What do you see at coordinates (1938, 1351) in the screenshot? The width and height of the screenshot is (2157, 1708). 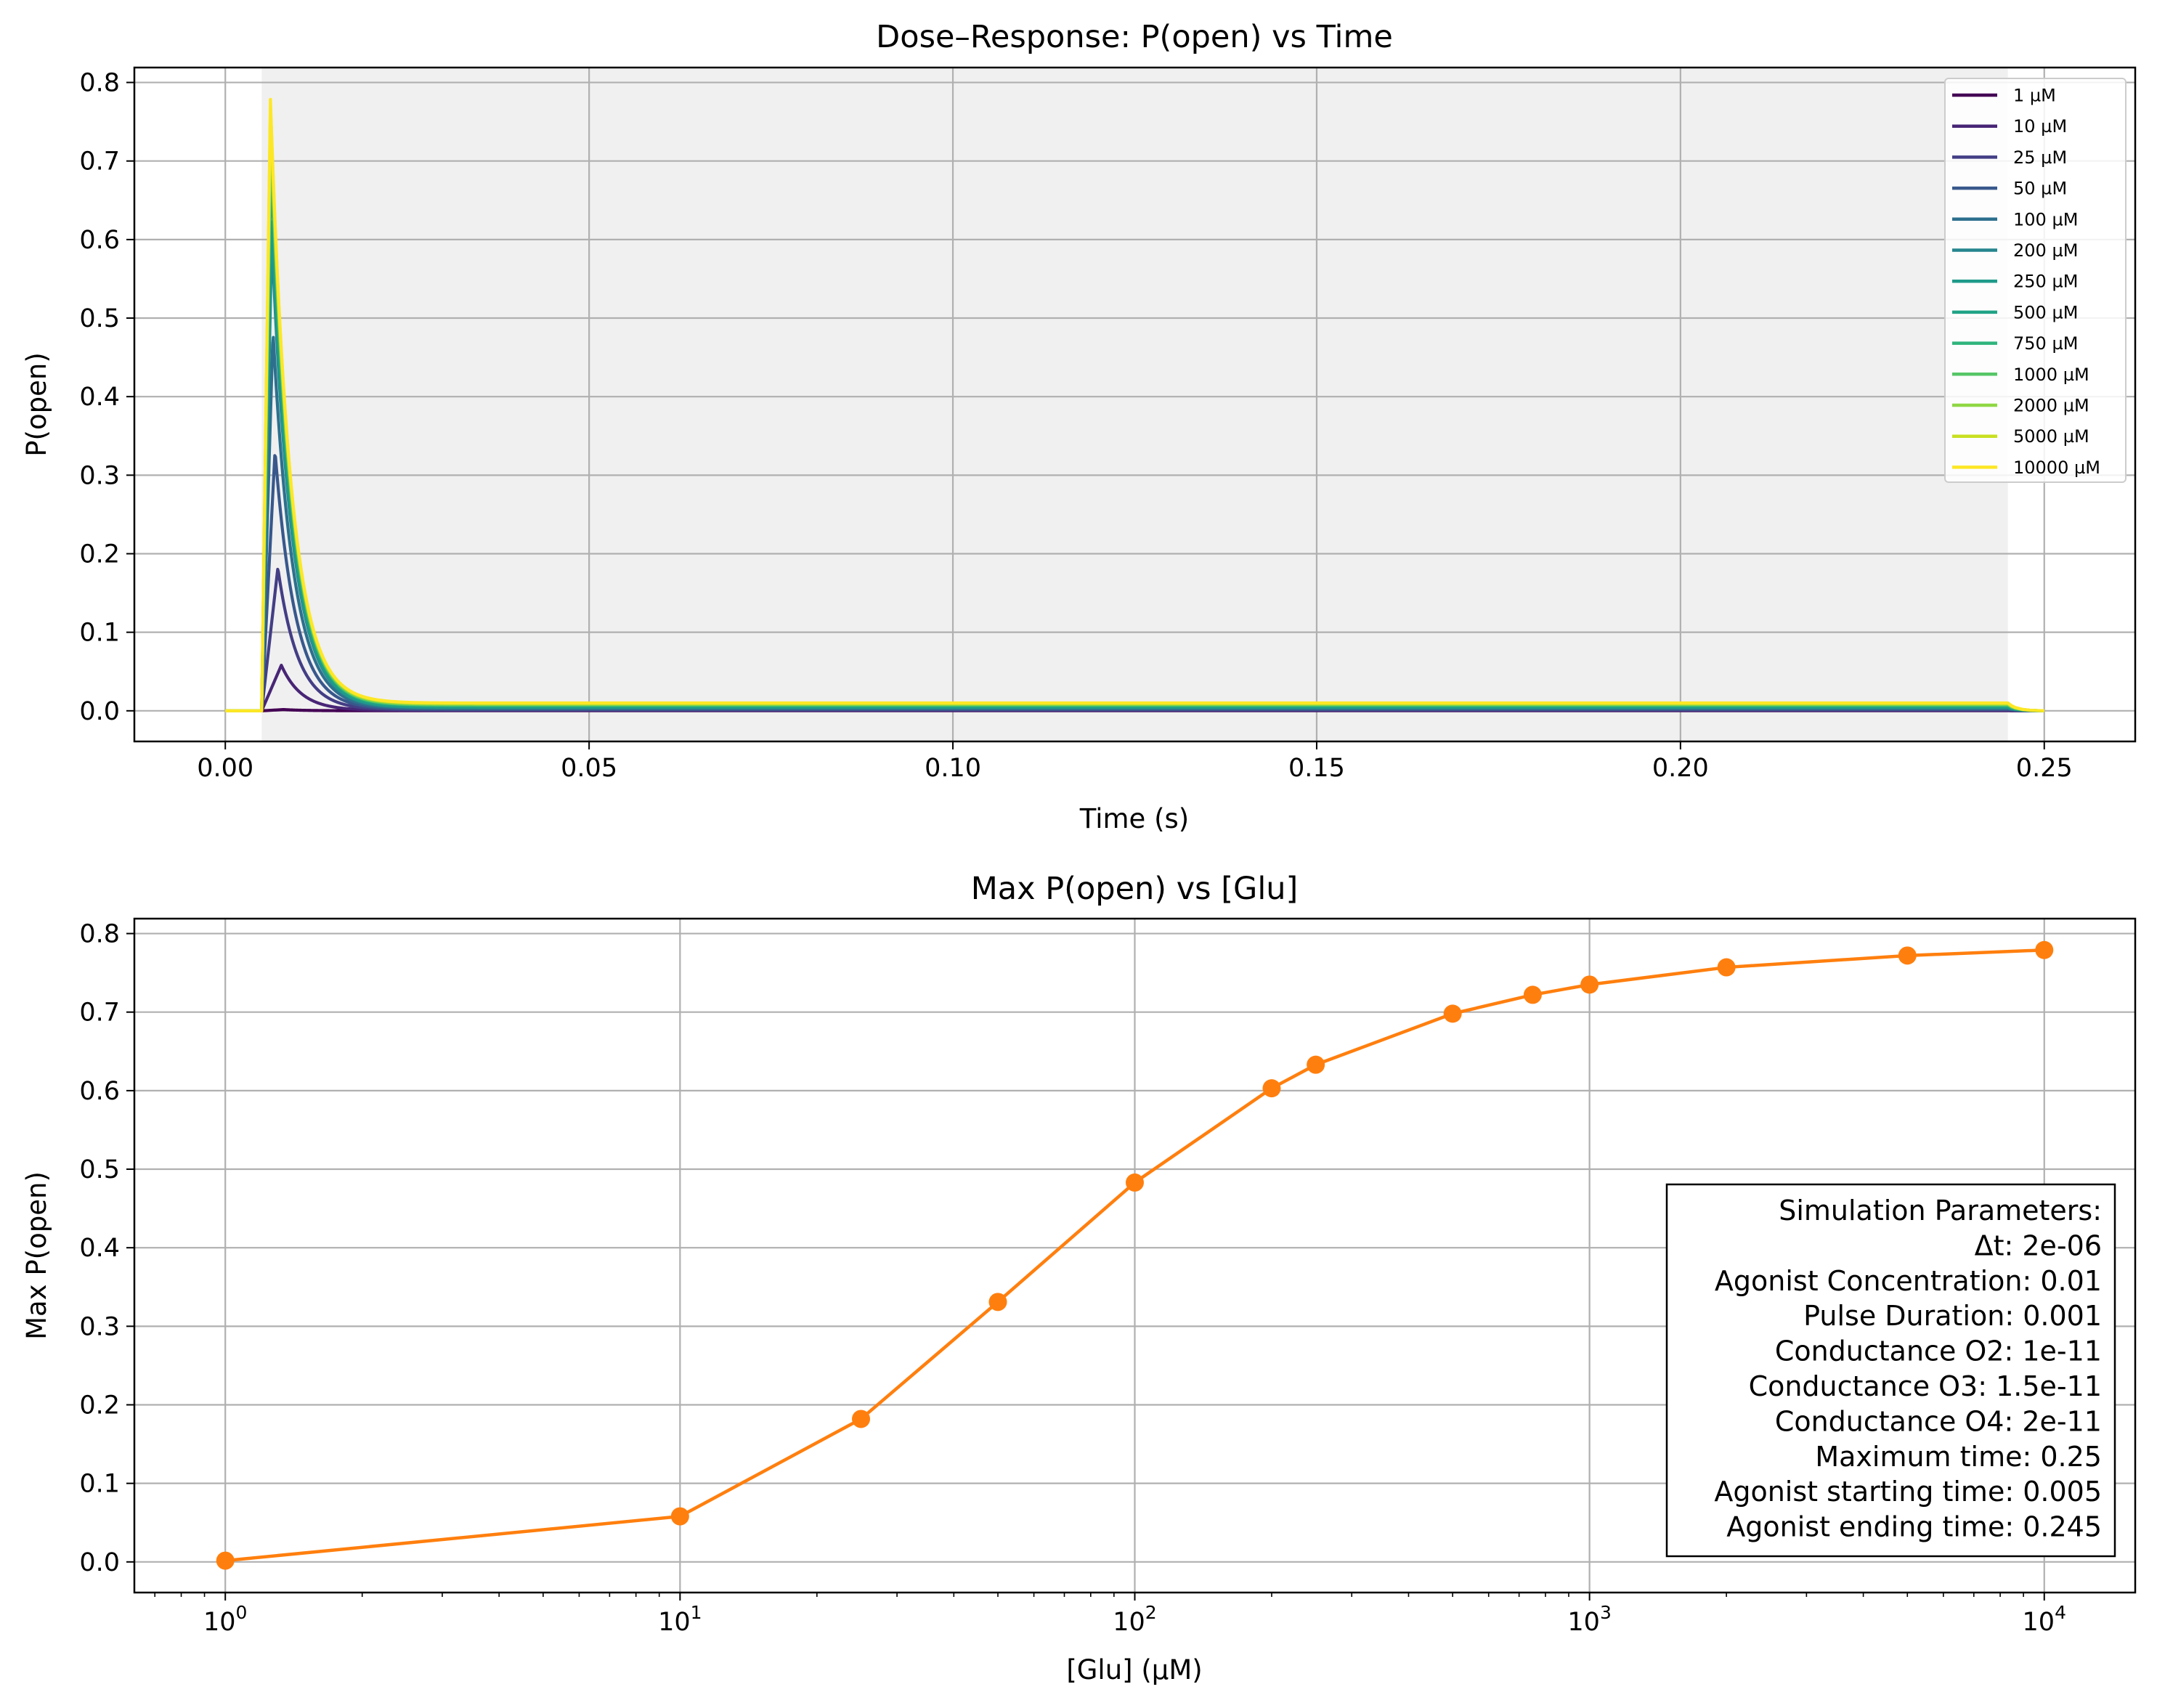 I see `parameter-line: Conductance O2: 1e-11` at bounding box center [1938, 1351].